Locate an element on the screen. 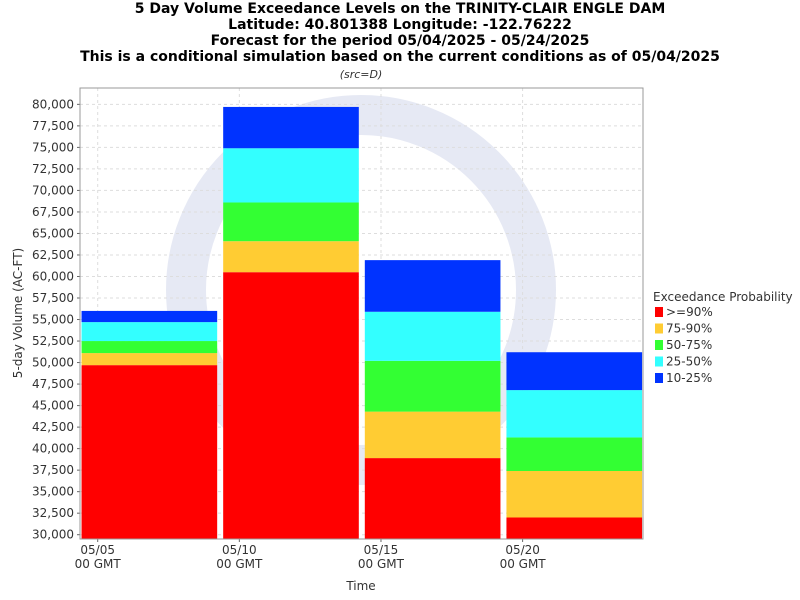  y-tick-label: 35,000 is located at coordinates (53, 492).